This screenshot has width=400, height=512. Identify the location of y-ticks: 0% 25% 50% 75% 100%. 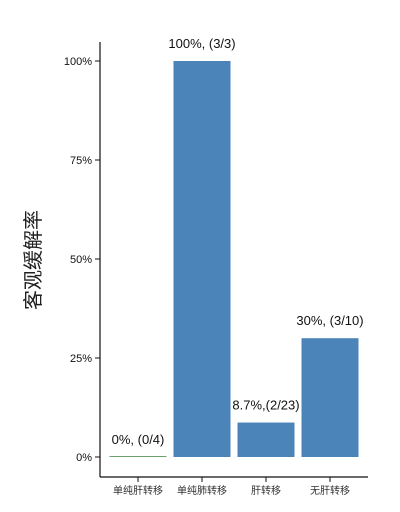
(82, 260).